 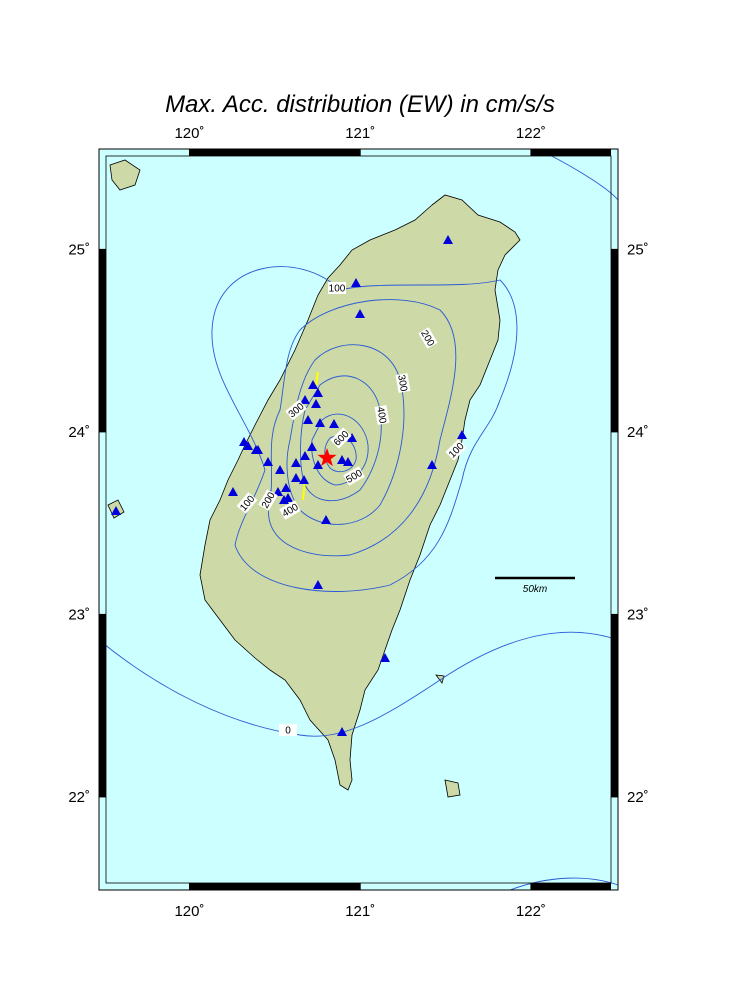 I want to click on contour-label: 300, so click(x=402, y=383).